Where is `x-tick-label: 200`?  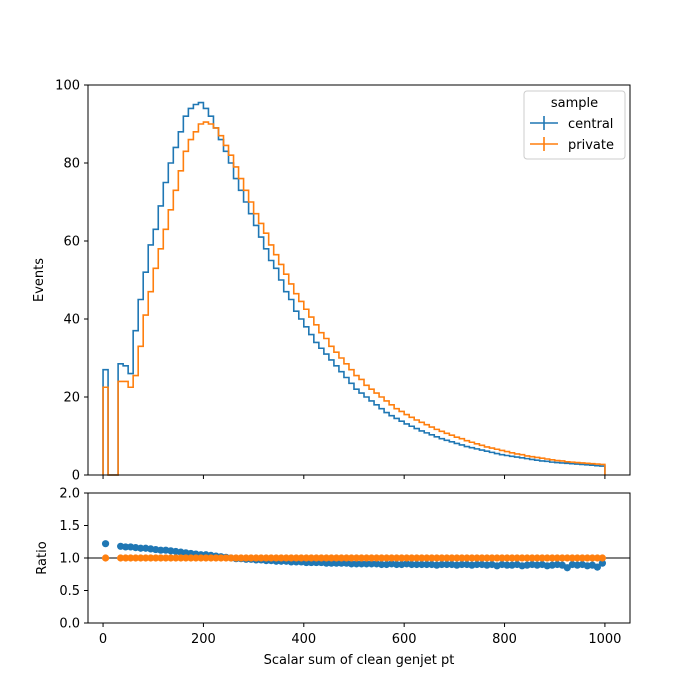
x-tick-label: 200 is located at coordinates (203, 639).